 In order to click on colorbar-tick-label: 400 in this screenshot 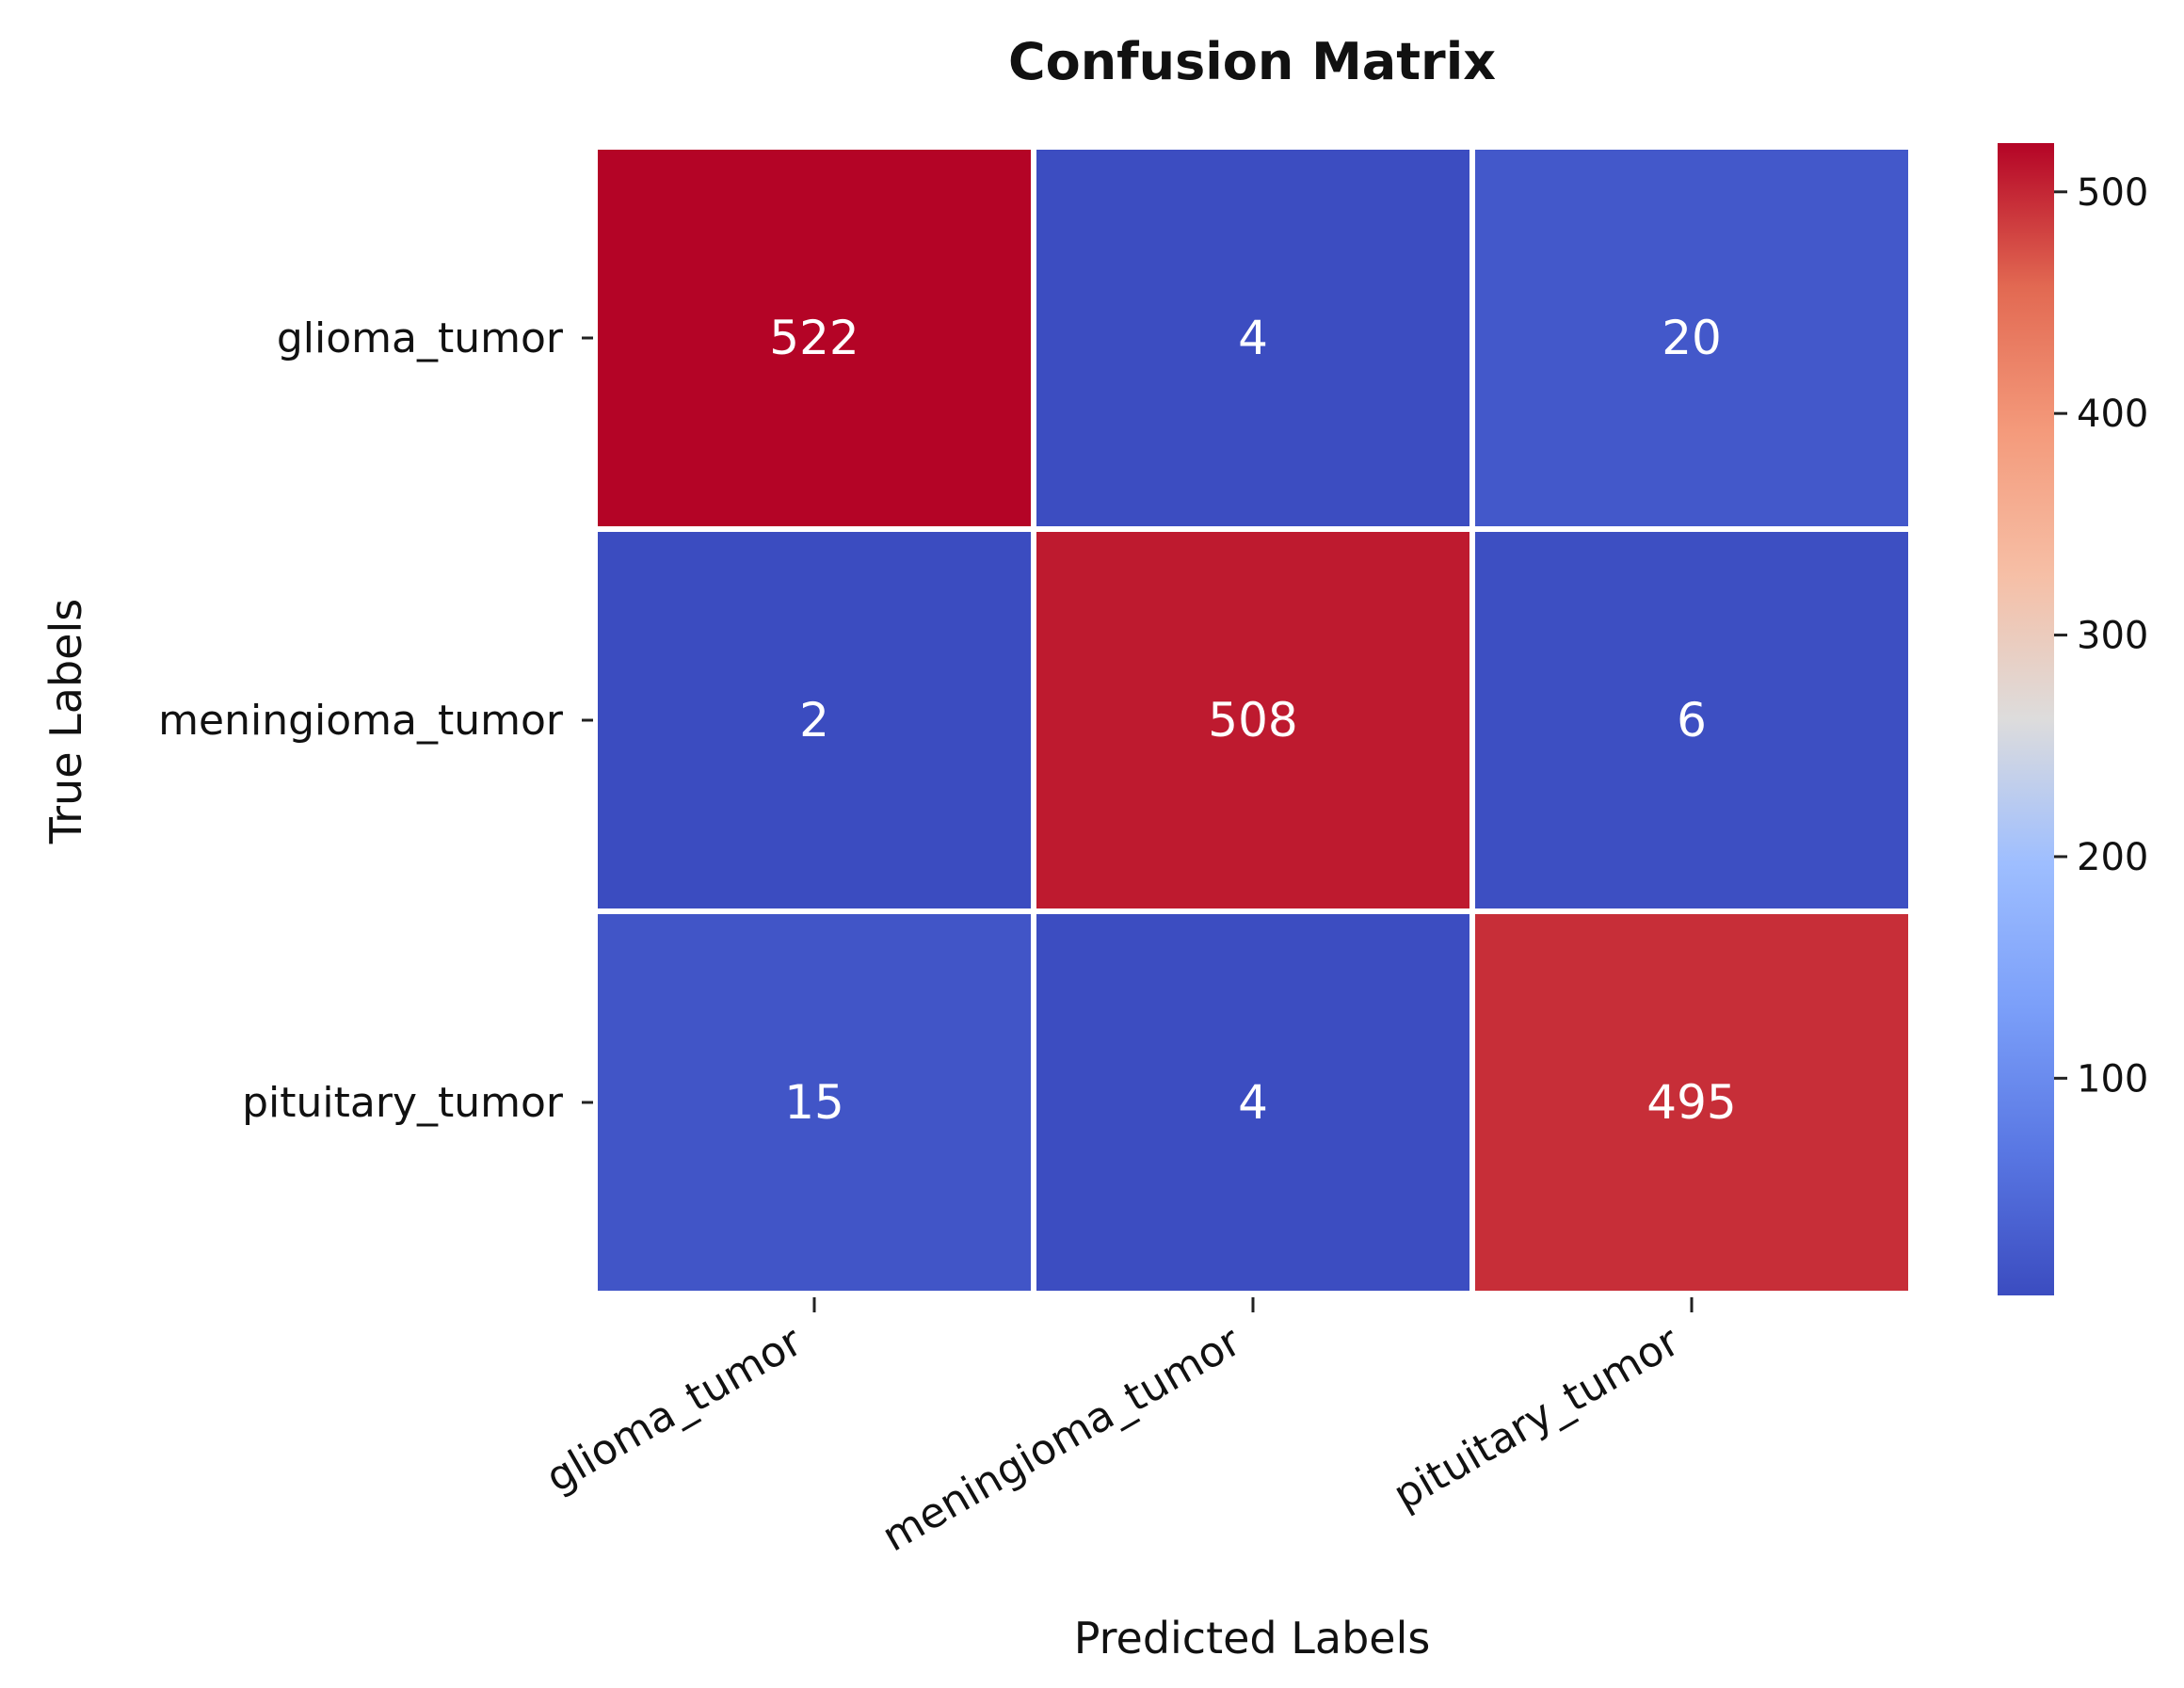, I will do `click(2112, 415)`.